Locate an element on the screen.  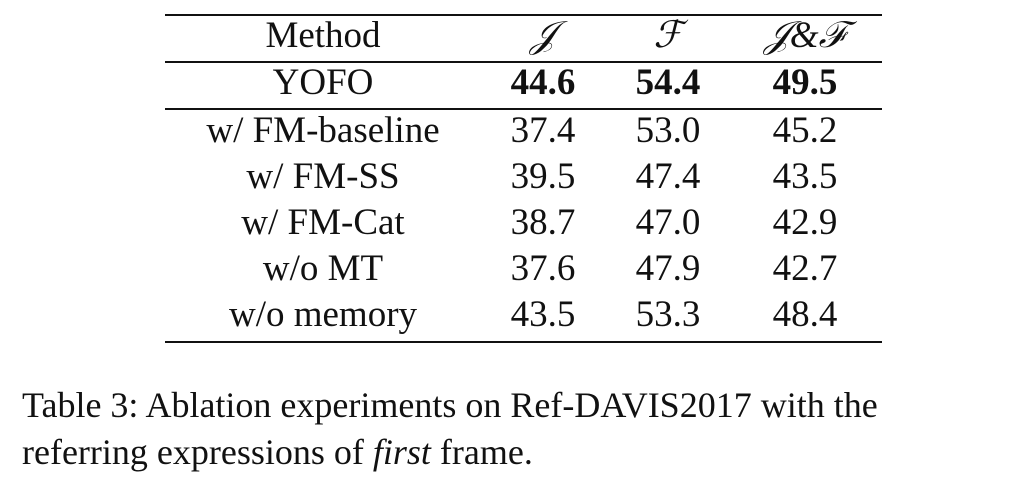
caption-text: referring expressions of is located at coordinates (197, 452).